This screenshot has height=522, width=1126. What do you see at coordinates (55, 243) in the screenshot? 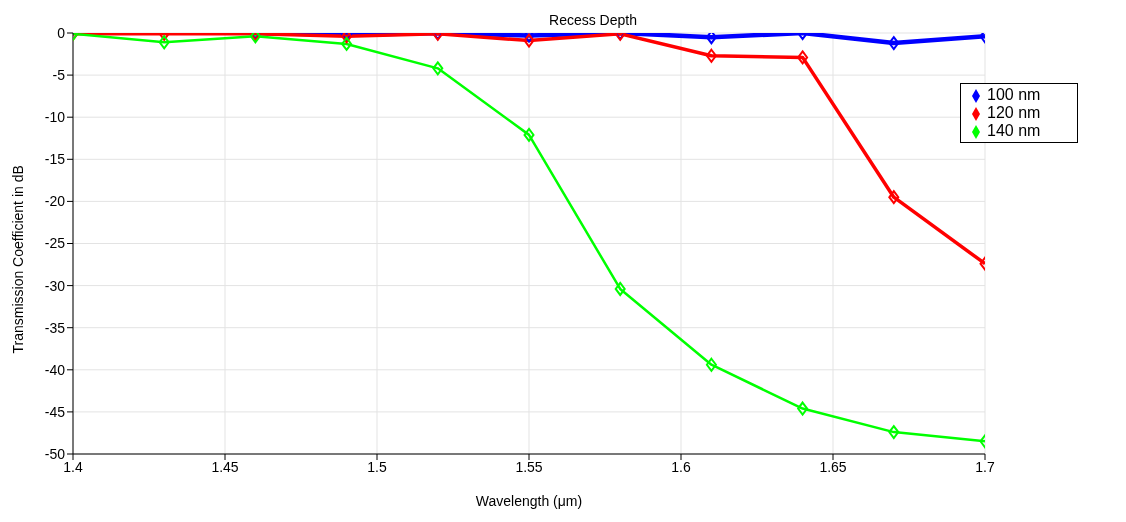
I see `y-tick-label: -25` at bounding box center [55, 243].